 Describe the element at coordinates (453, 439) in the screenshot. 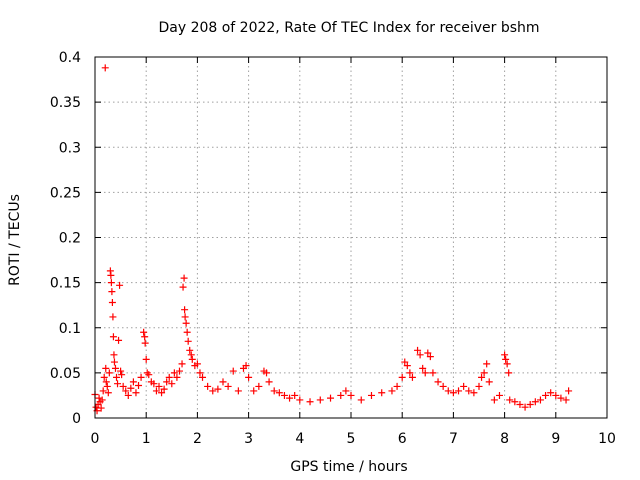

I see `x-tick-label: 7` at that location.